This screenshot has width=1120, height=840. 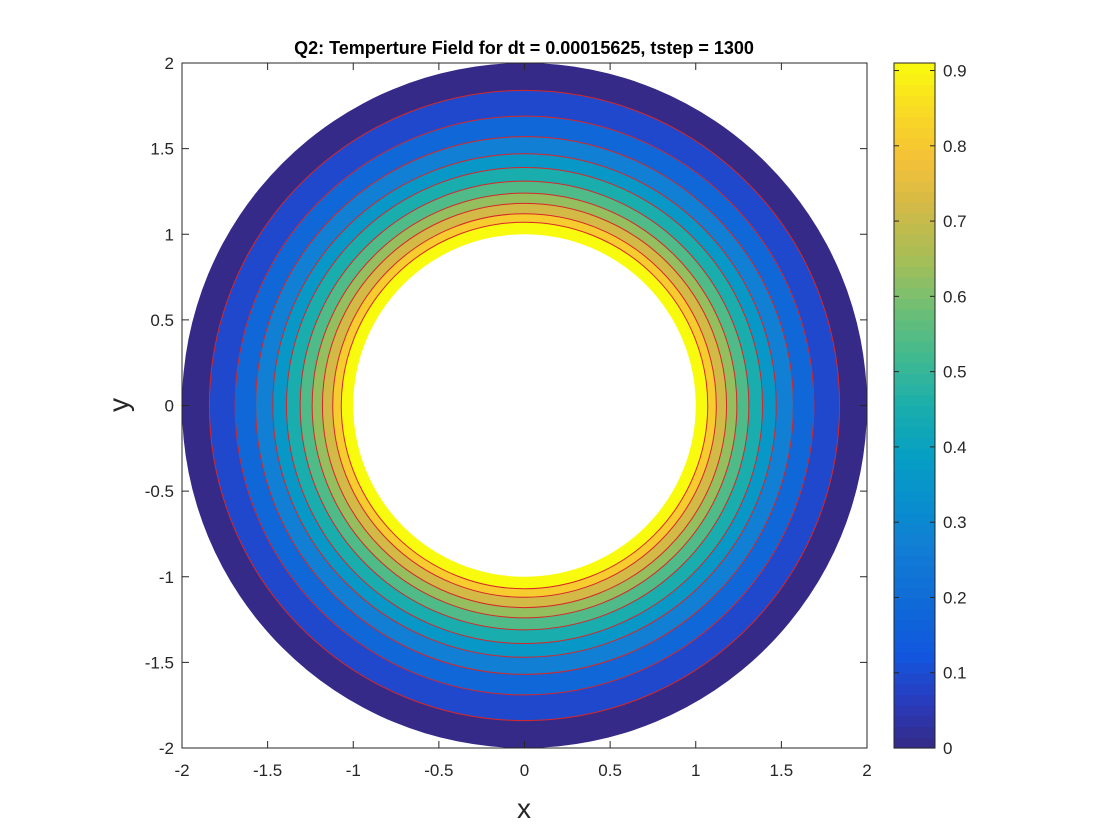 What do you see at coordinates (955, 71) in the screenshot?
I see `colorbar-tick-label: 0.9` at bounding box center [955, 71].